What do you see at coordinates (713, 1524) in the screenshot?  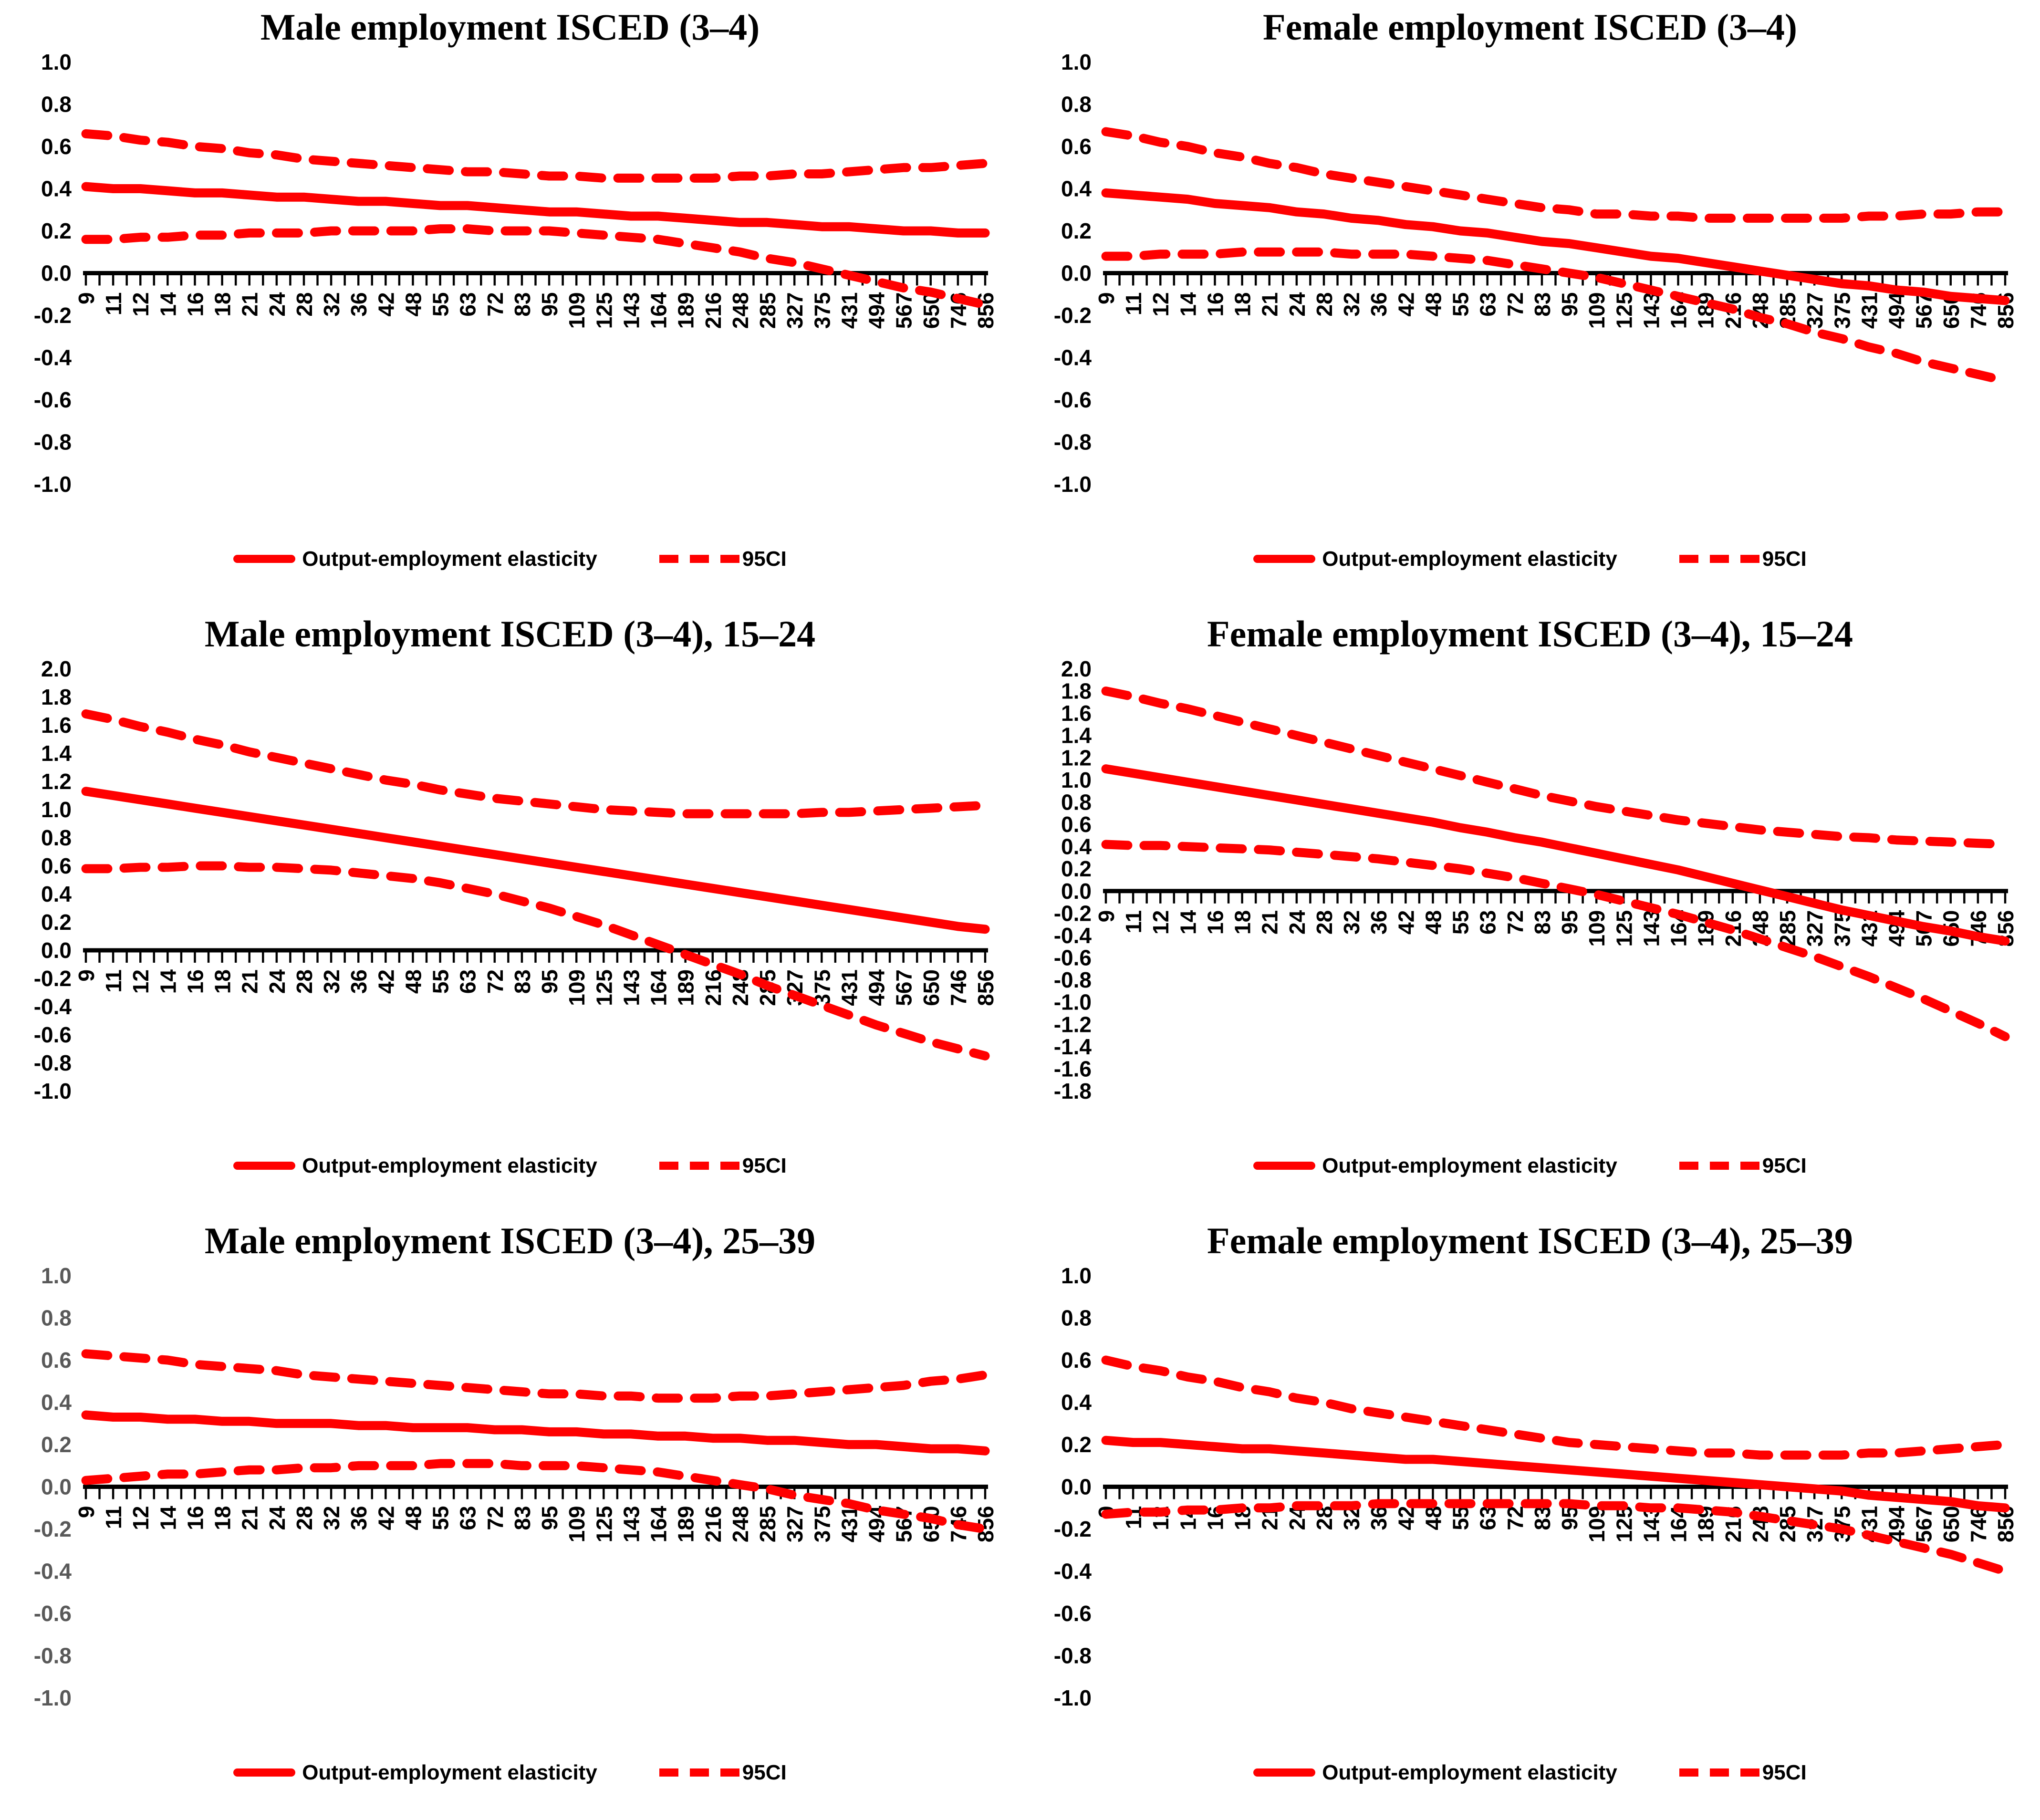 I see `x-axis-tick-label: 216` at bounding box center [713, 1524].